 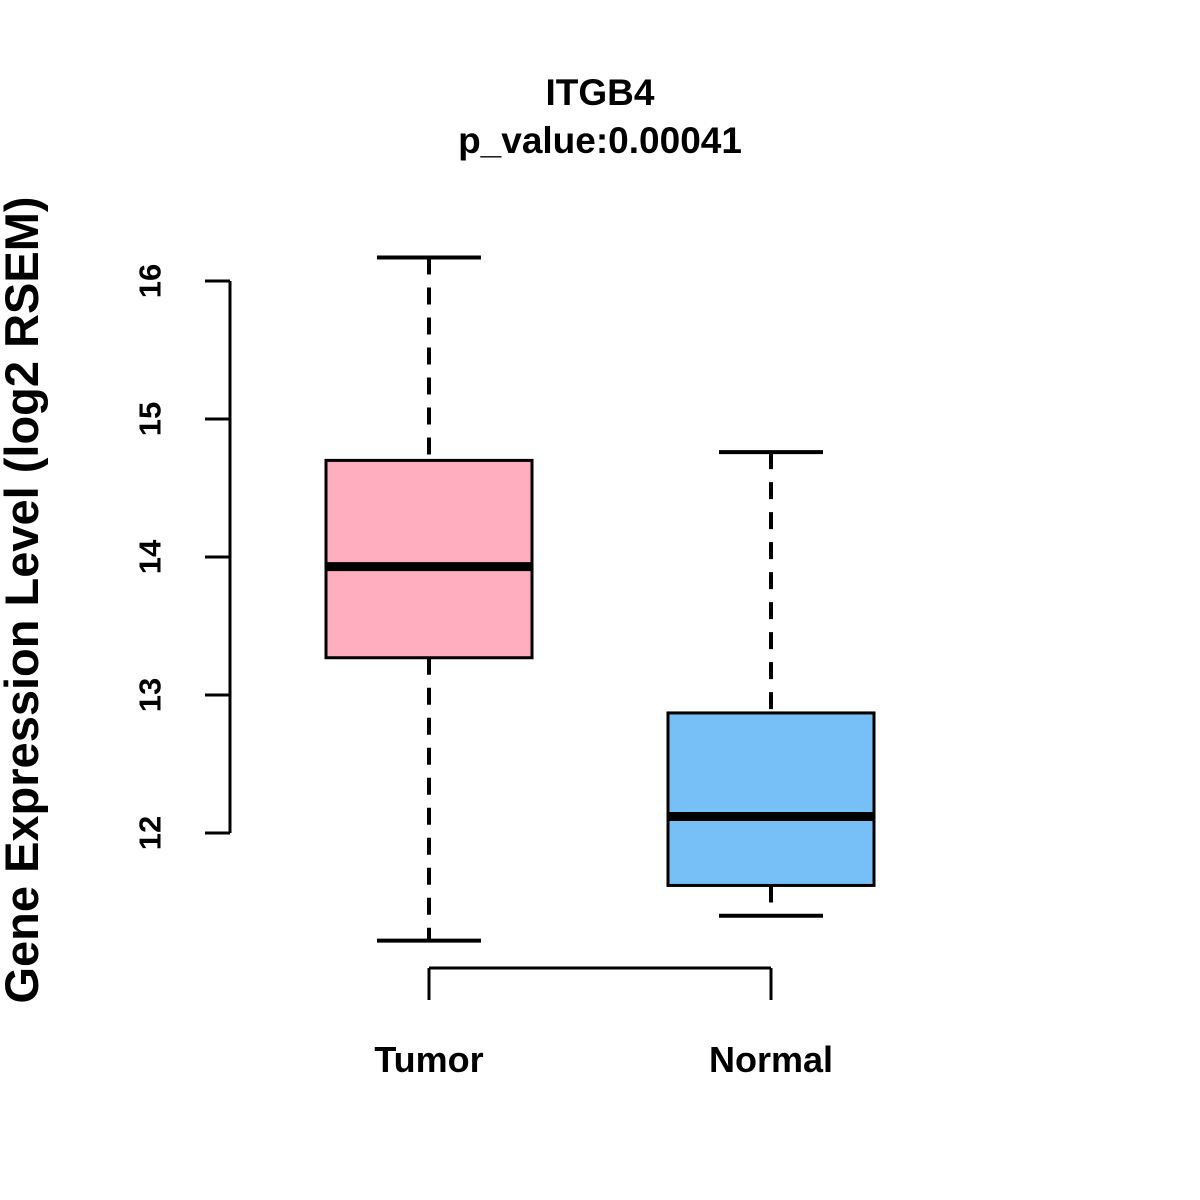 What do you see at coordinates (428, 1059) in the screenshot?
I see `x-label-tumor: Tumor` at bounding box center [428, 1059].